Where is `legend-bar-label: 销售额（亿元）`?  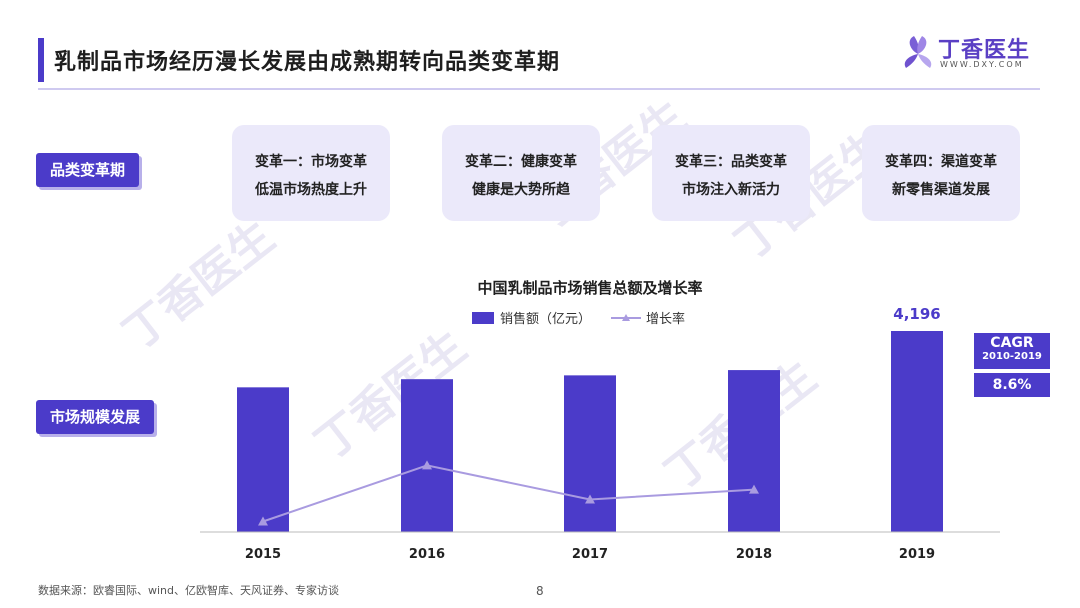 legend-bar-label: 销售额（亿元） is located at coordinates (545, 319).